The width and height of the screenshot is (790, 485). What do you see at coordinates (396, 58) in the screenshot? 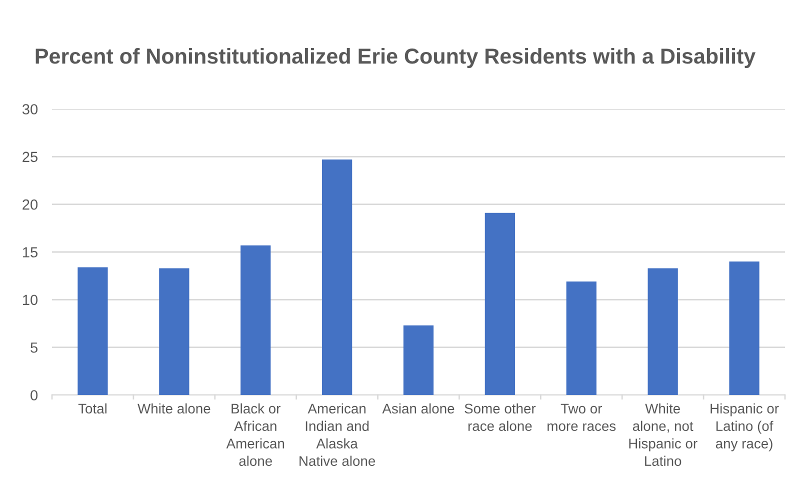
I see `chart-title: Percent of Noninstitutionalized Erie County Residents with a Disability` at bounding box center [396, 58].